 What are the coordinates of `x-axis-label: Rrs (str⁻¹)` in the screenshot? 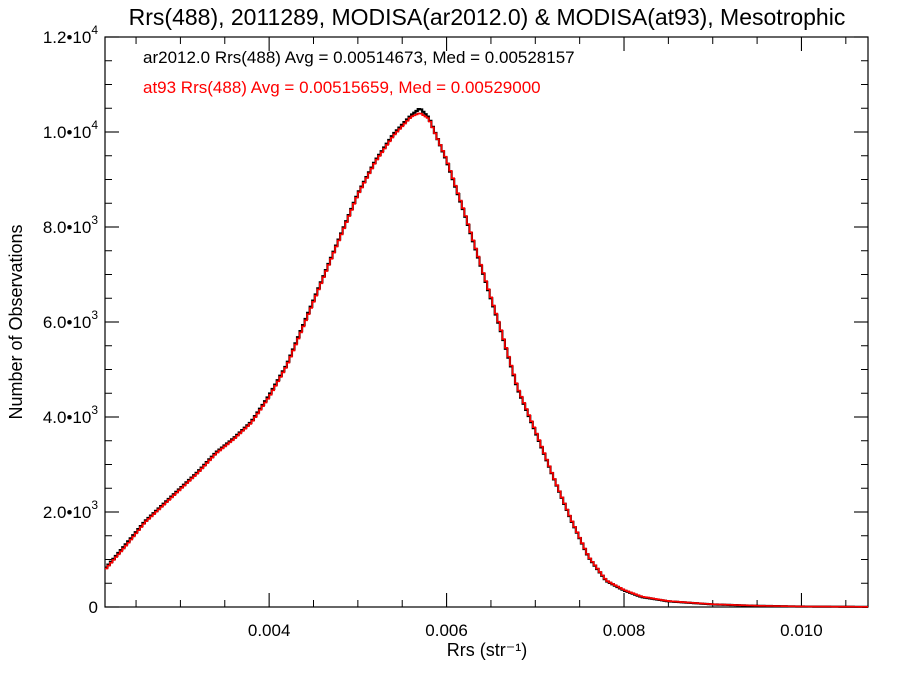 It's located at (487, 650).